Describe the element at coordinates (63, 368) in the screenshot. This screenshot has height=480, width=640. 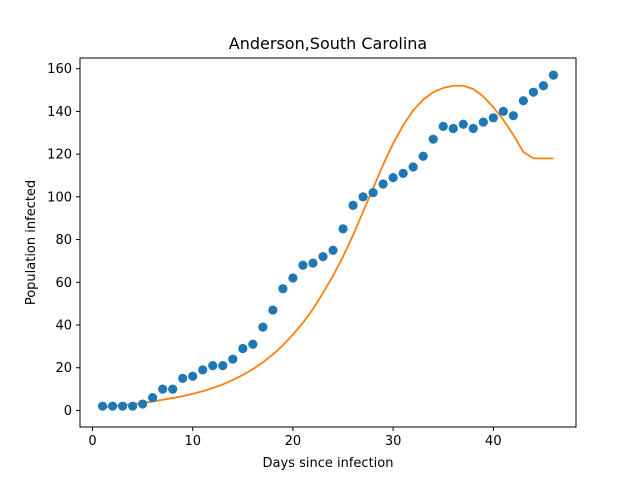
I see `y-tick-label: 20` at that location.